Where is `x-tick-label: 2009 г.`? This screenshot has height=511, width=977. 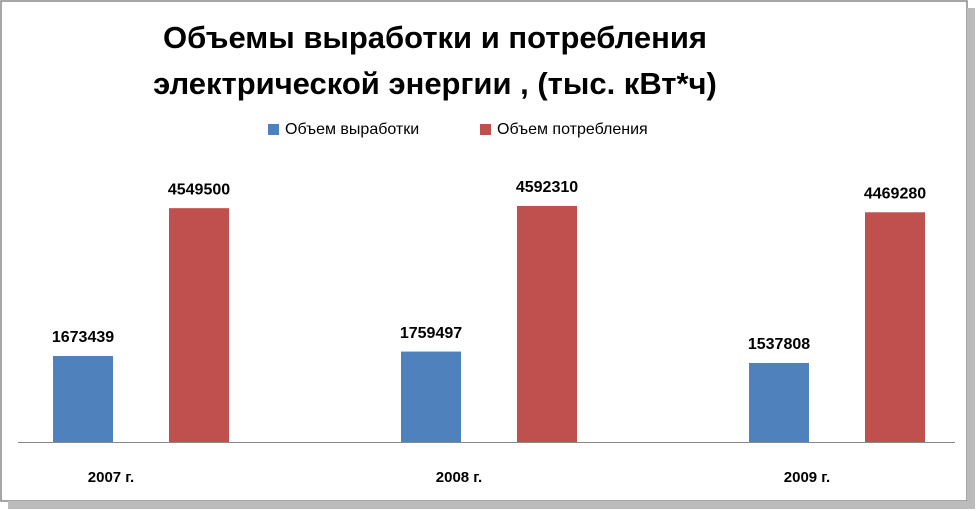 x-tick-label: 2009 г. is located at coordinates (807, 477).